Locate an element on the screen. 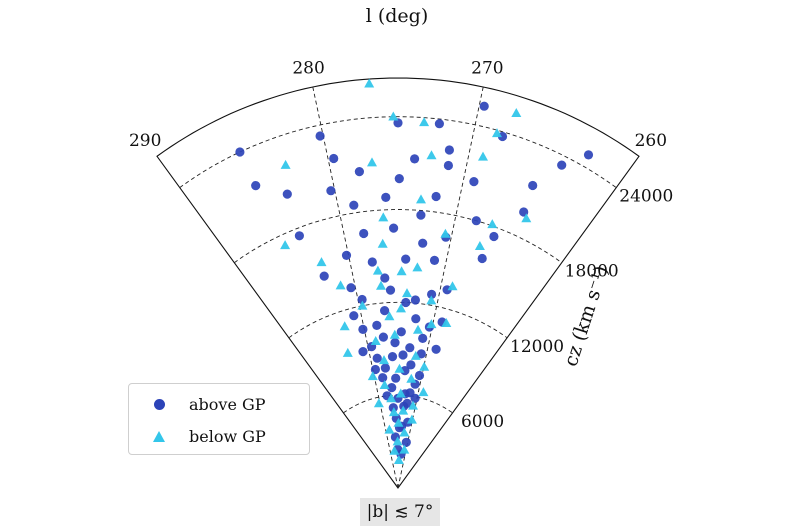 This screenshot has width=800, height=530. circle-marker-icon is located at coordinates (159, 404).